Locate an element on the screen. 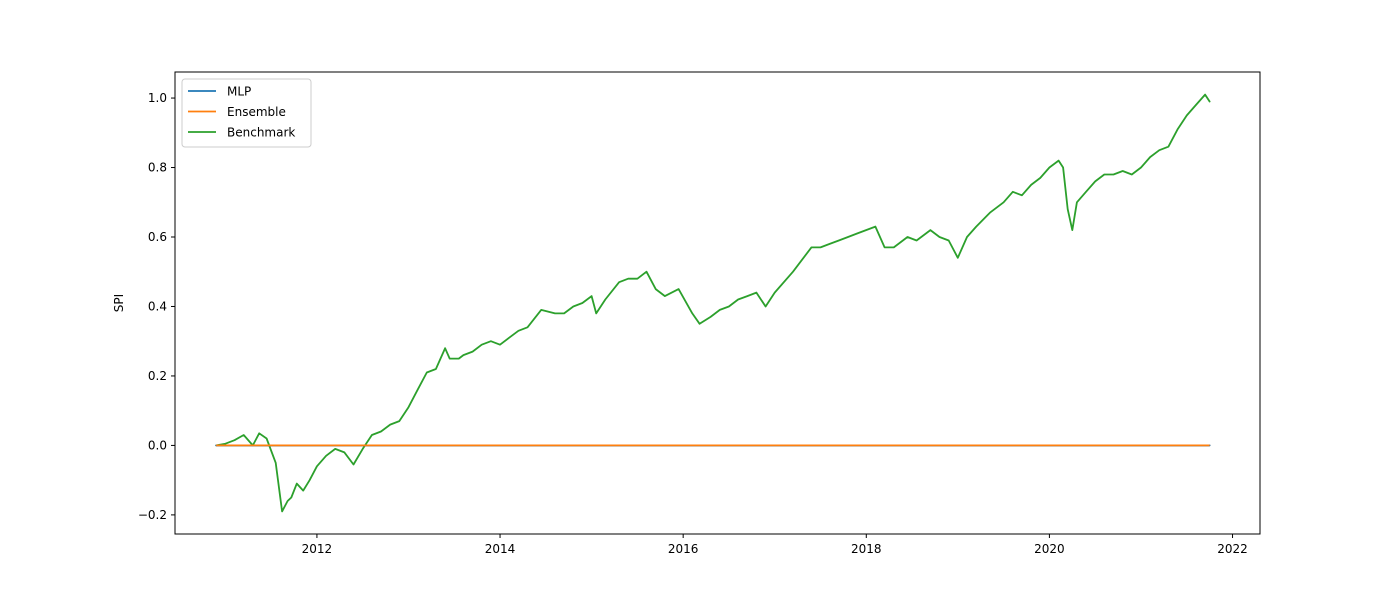 Image resolution: width=1400 pixels, height=605 pixels. y-tick-label: 0.8 is located at coordinates (157, 168).